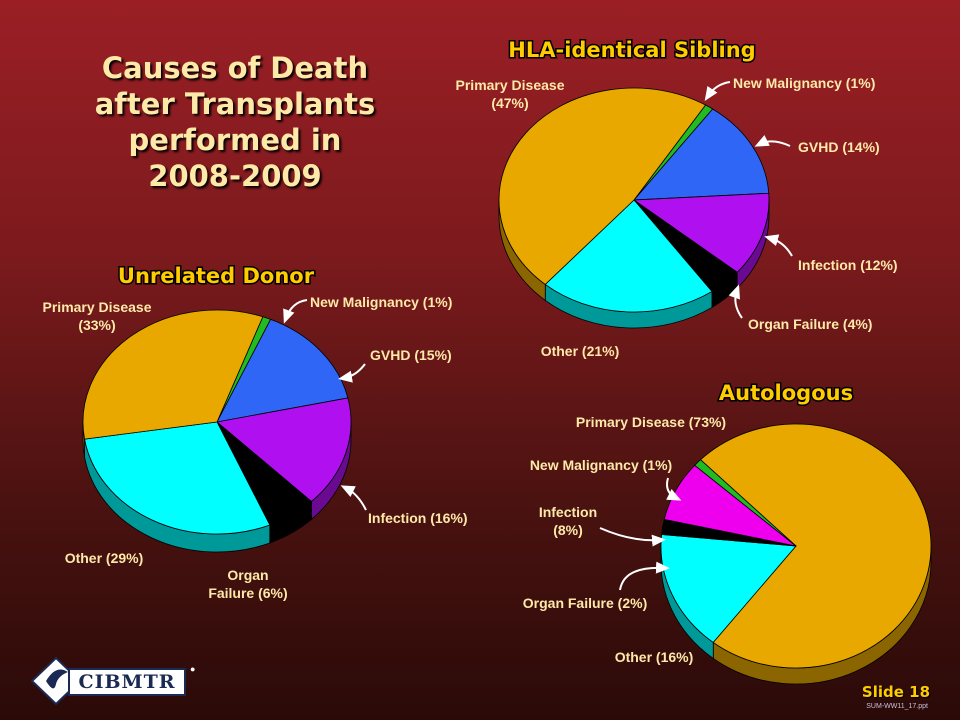  I want to click on label-unrelated-donor-infection: Infection (16%), so click(418, 518).